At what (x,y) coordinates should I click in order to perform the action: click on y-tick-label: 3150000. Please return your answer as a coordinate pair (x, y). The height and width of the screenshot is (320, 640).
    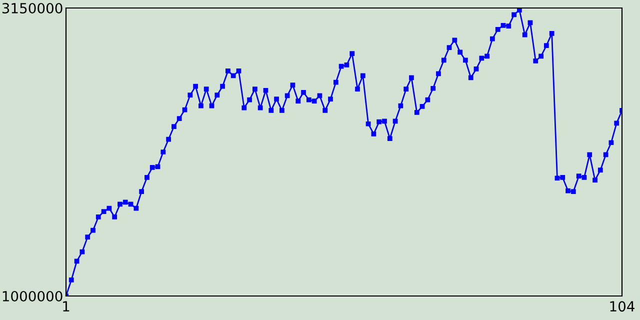
    Looking at the image, I should click on (32, 8).